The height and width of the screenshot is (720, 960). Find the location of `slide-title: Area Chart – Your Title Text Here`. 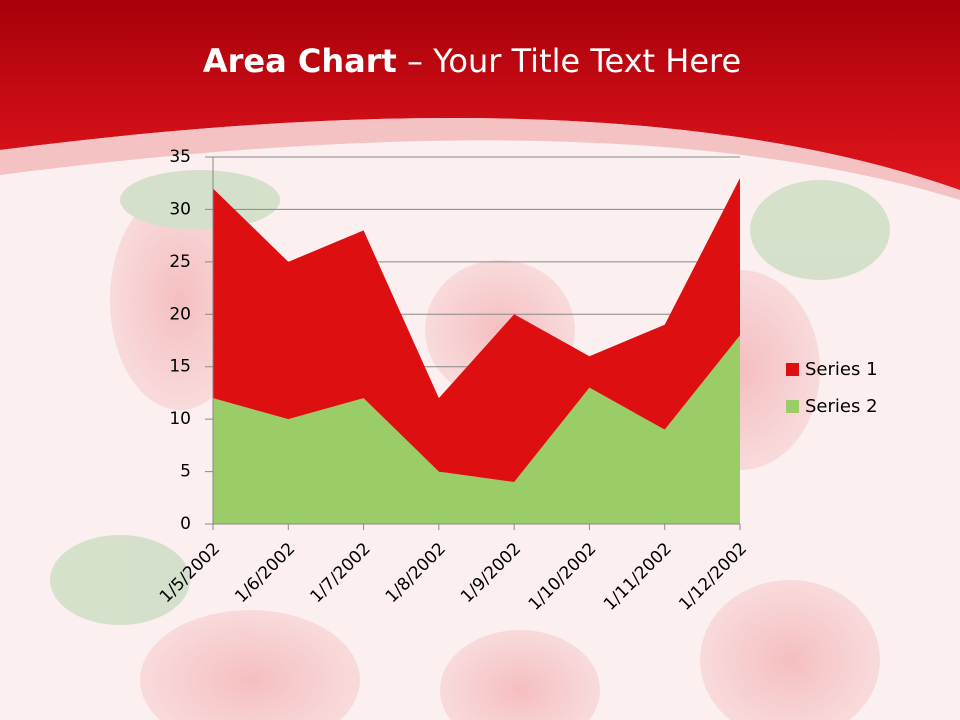

slide-title: Area Chart – Your Title Text Here is located at coordinates (472, 61).